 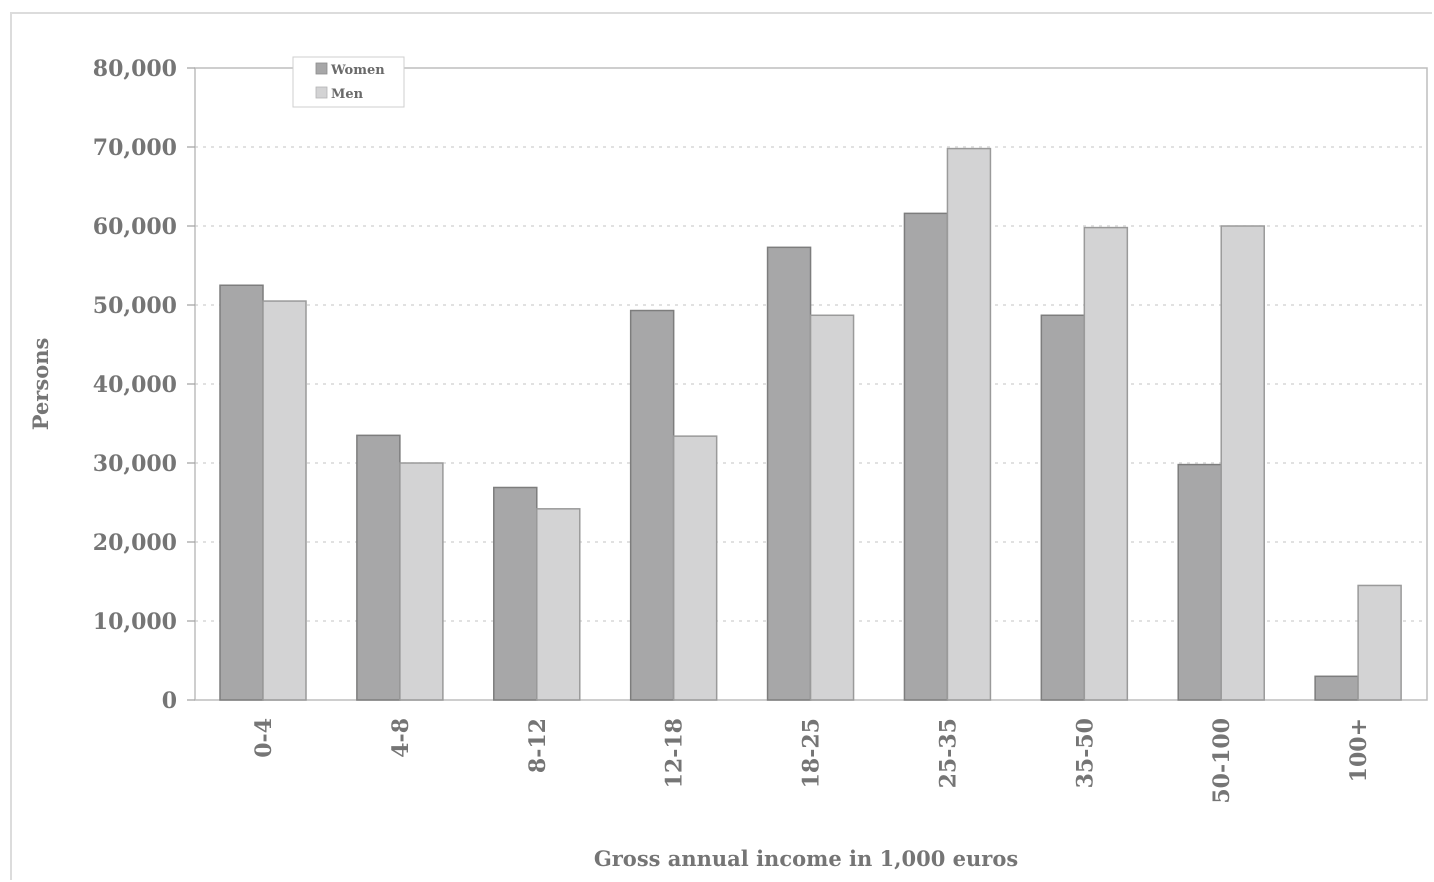 What do you see at coordinates (135, 464) in the screenshot?
I see `y-tick-label: 30,000` at bounding box center [135, 464].